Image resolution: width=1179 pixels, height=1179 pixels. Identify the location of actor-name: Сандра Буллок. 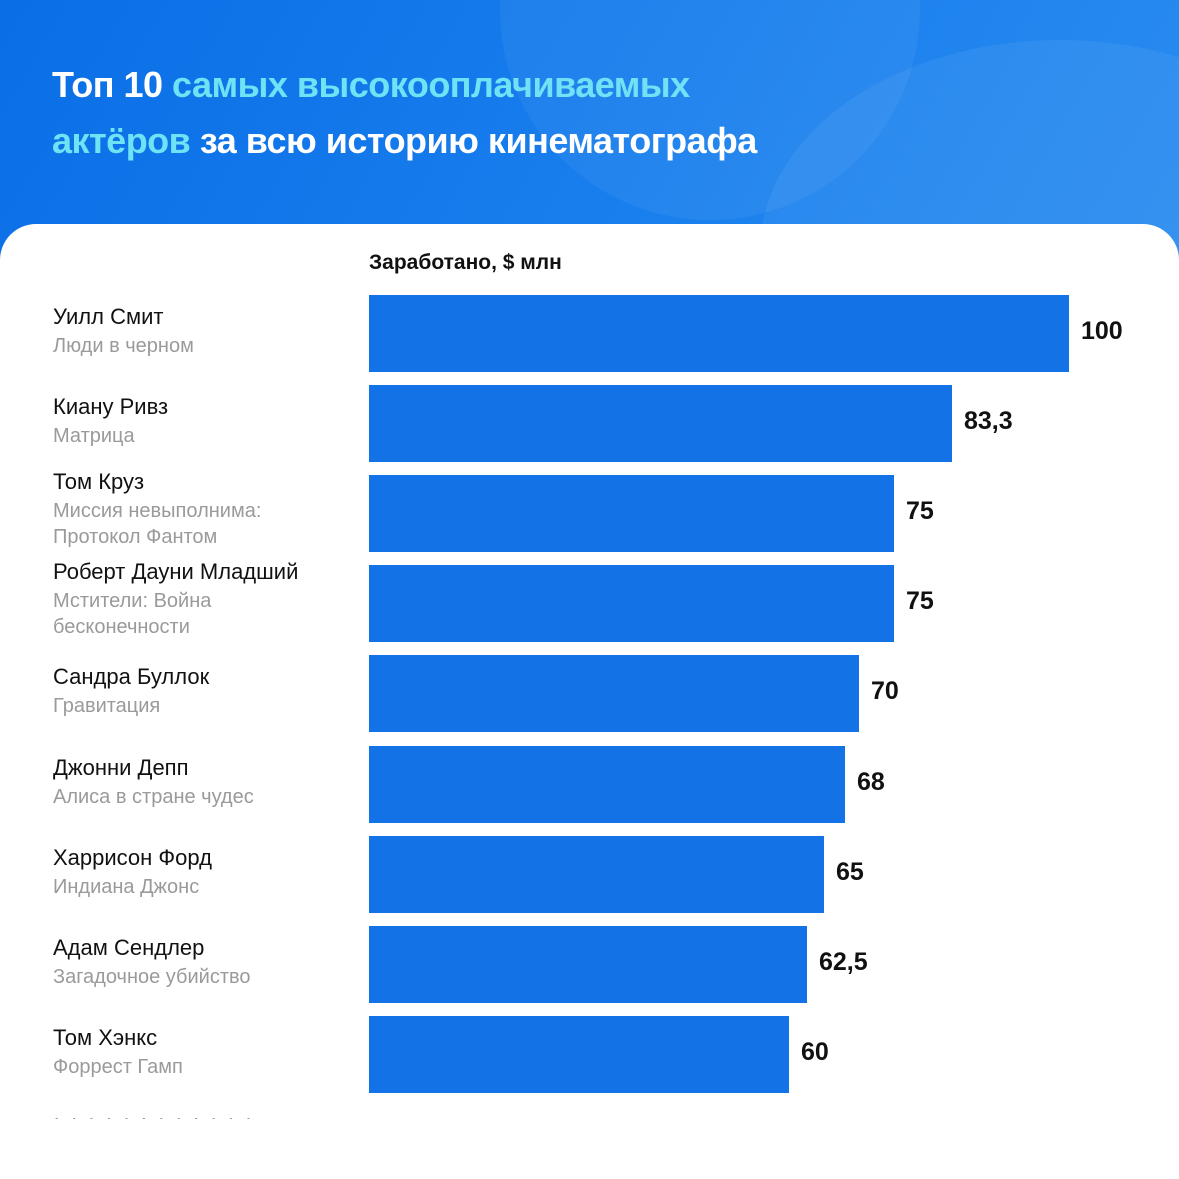
(131, 676).